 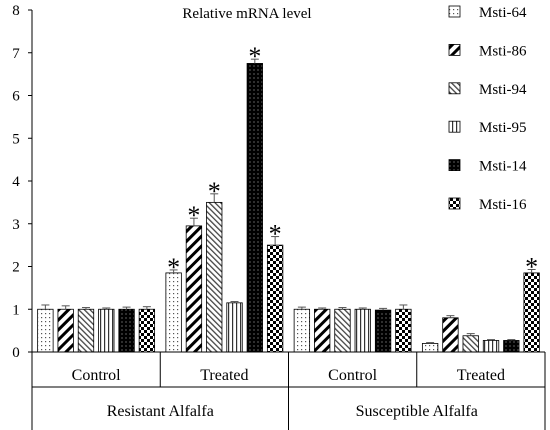 I want to click on y-tick-label: 7, so click(x=16, y=54).